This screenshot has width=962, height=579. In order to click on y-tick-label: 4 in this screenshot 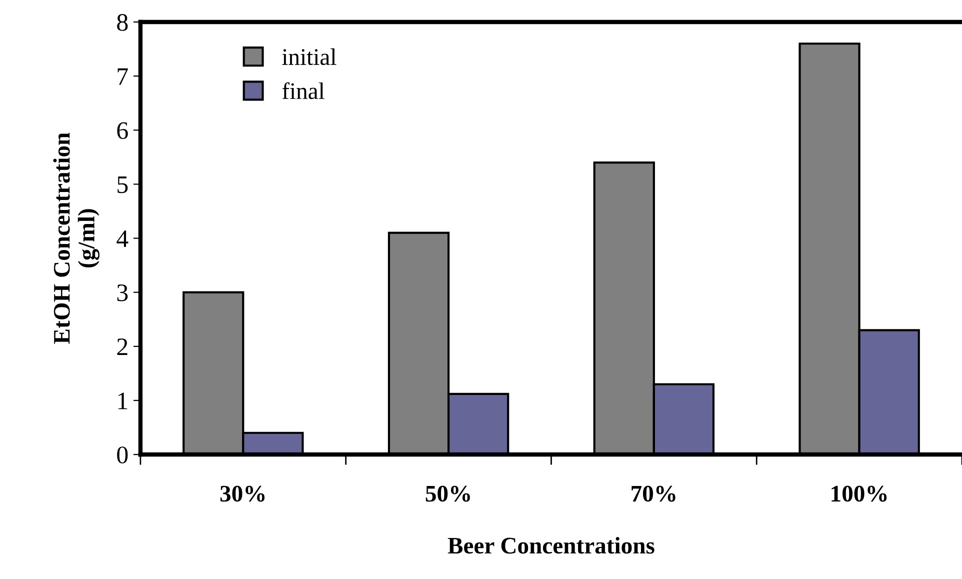, I will do `click(122, 238)`.